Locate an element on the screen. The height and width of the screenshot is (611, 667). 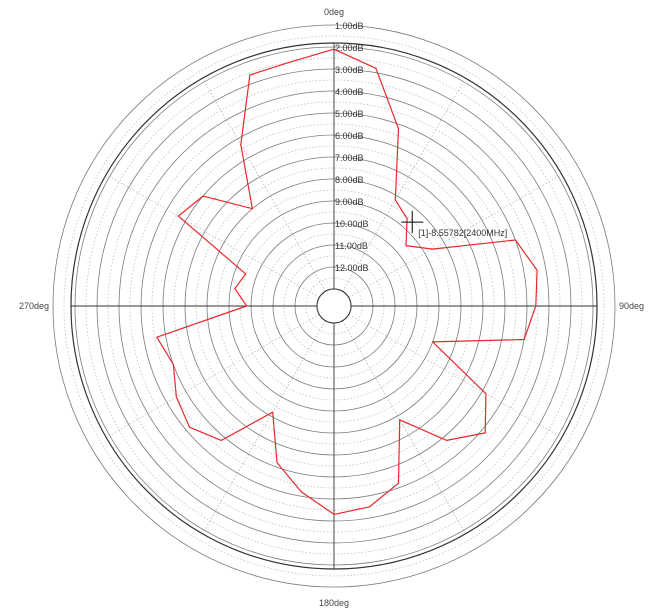
marker-layer: [1]-8.55782[2400MHz] is located at coordinates (454, 224).